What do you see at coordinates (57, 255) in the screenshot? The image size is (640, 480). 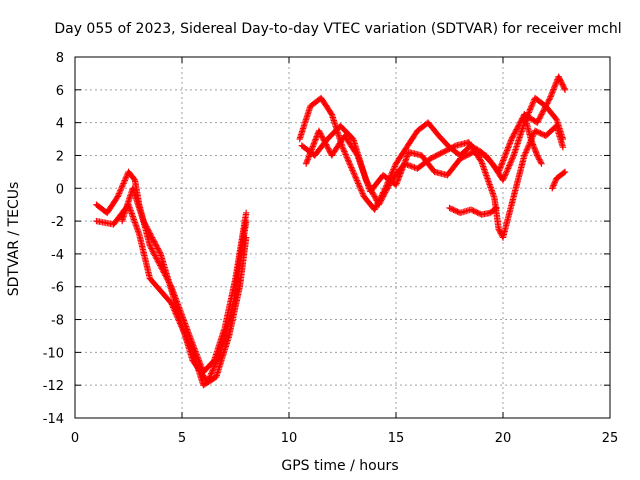 I see `y-tick-label: -4` at bounding box center [57, 255].